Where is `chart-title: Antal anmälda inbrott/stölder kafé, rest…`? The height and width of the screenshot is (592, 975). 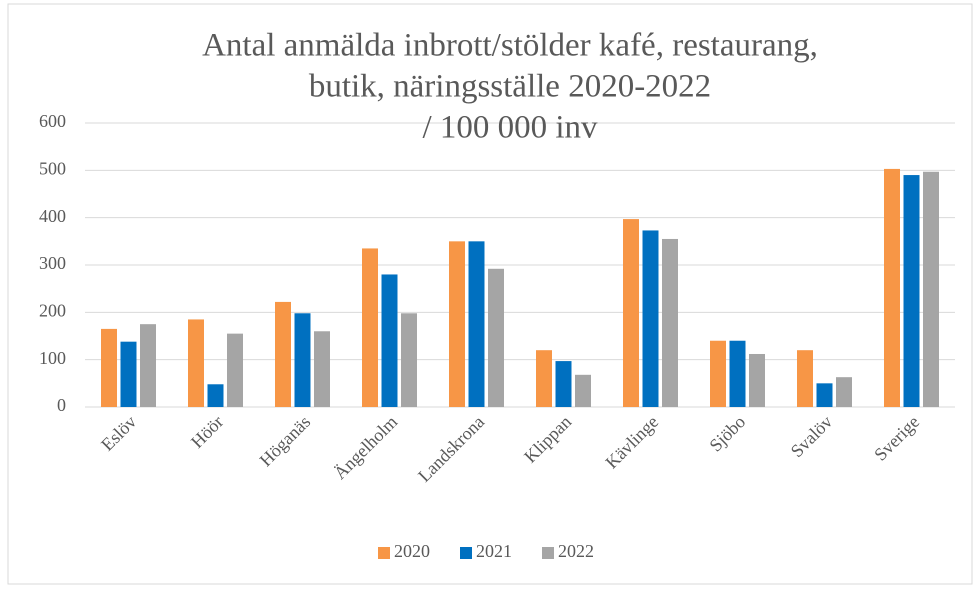 chart-title: Antal anmälda inbrott/stölder kafé, rest… is located at coordinates (510, 46).